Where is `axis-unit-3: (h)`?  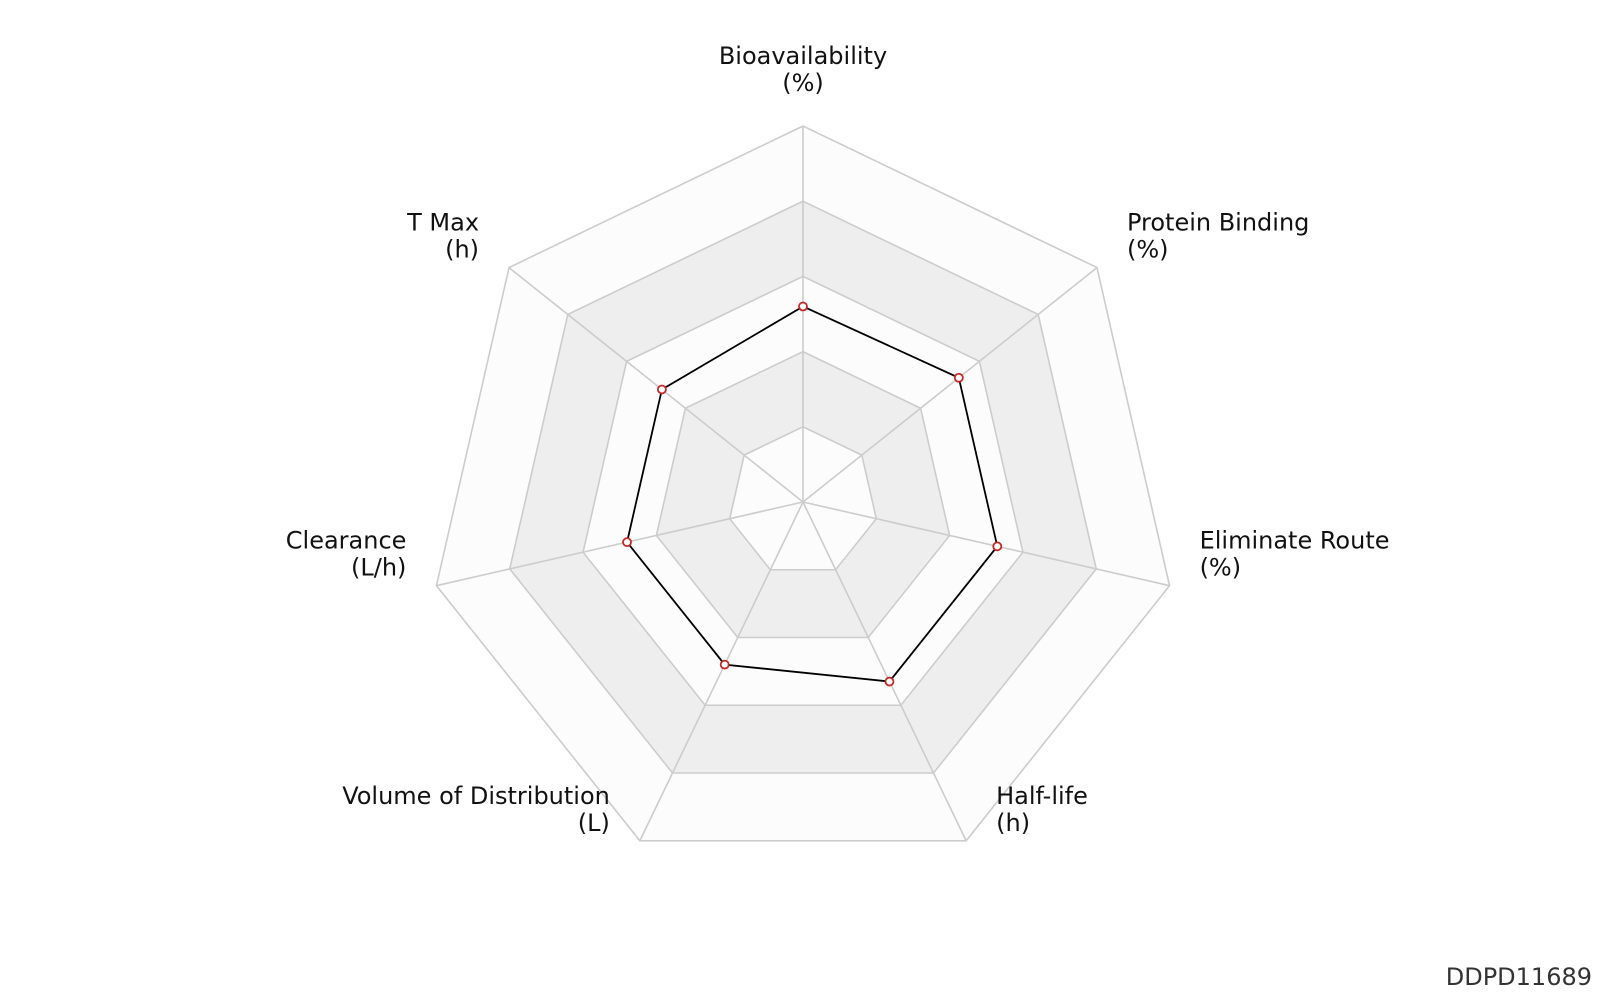 axis-unit-3: (h) is located at coordinates (1013, 823).